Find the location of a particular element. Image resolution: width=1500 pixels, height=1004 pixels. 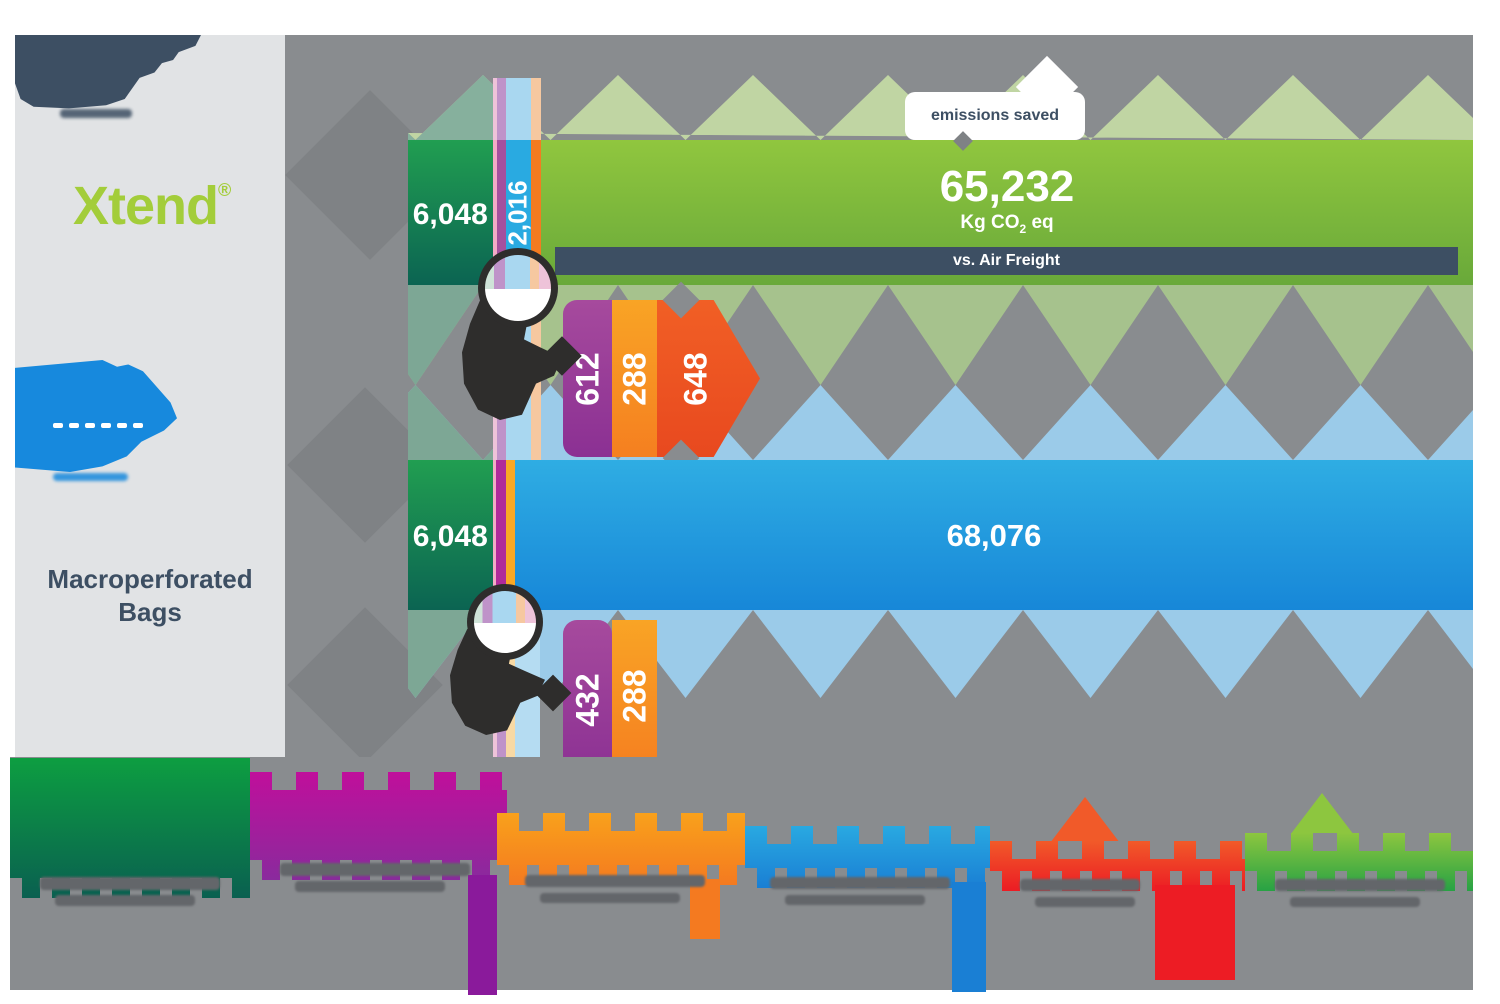

zigzag-top-green is located at coordinates (940, 107).